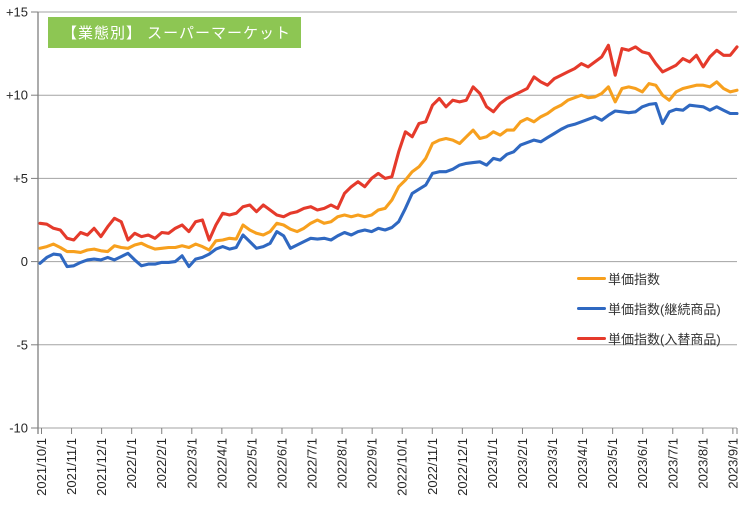 The height and width of the screenshot is (510, 742). Describe the element at coordinates (20, 178) in the screenshot. I see `y-axis-label: +5` at that location.